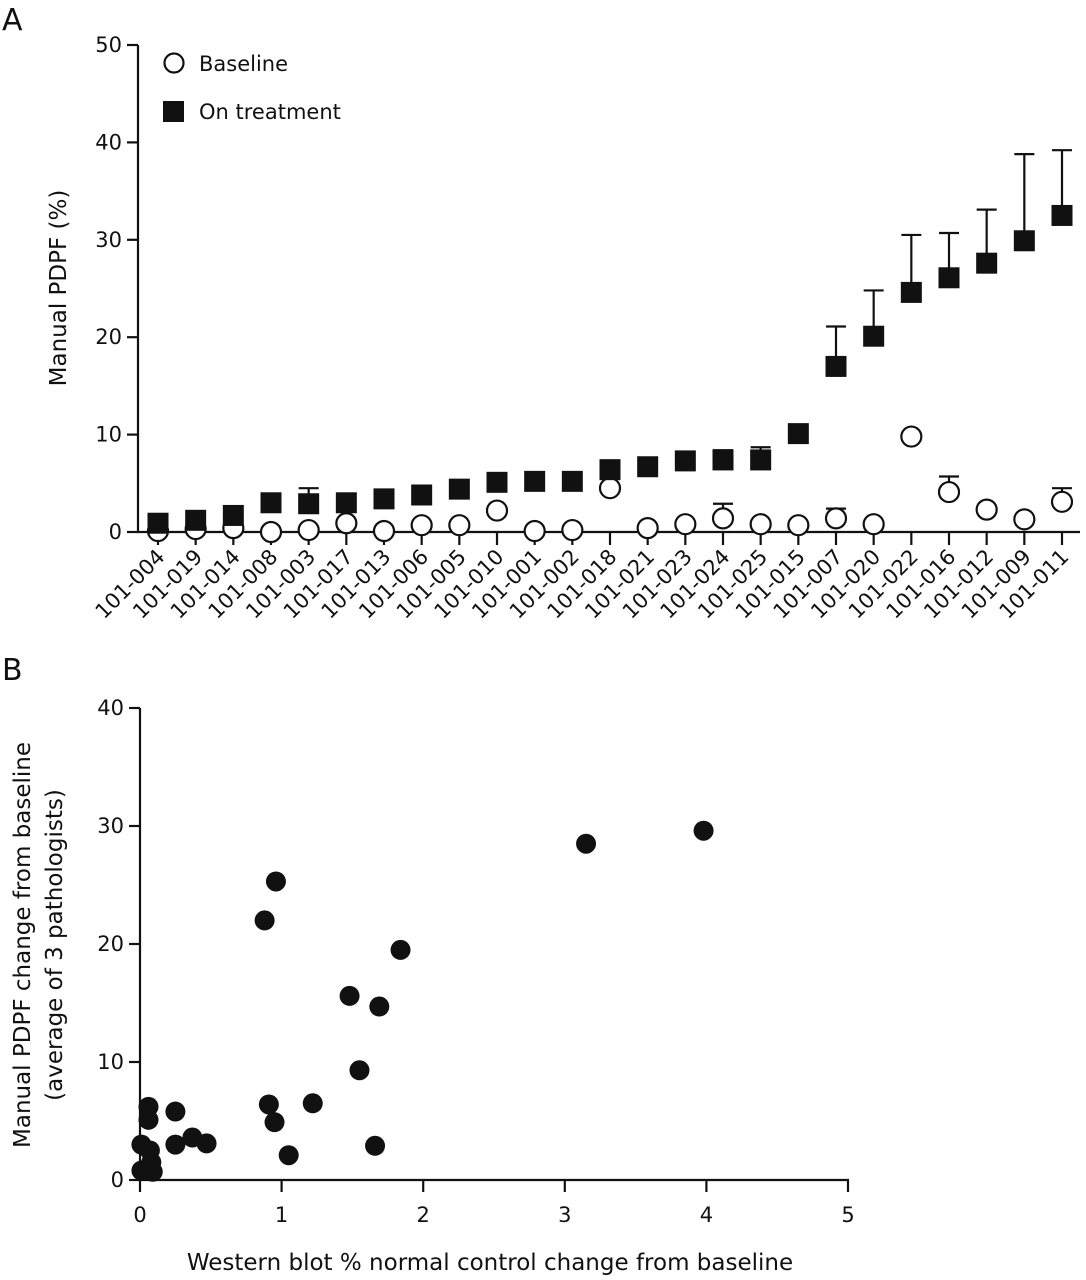  I want to click on legend-open-circle-icon, so click(174, 63).